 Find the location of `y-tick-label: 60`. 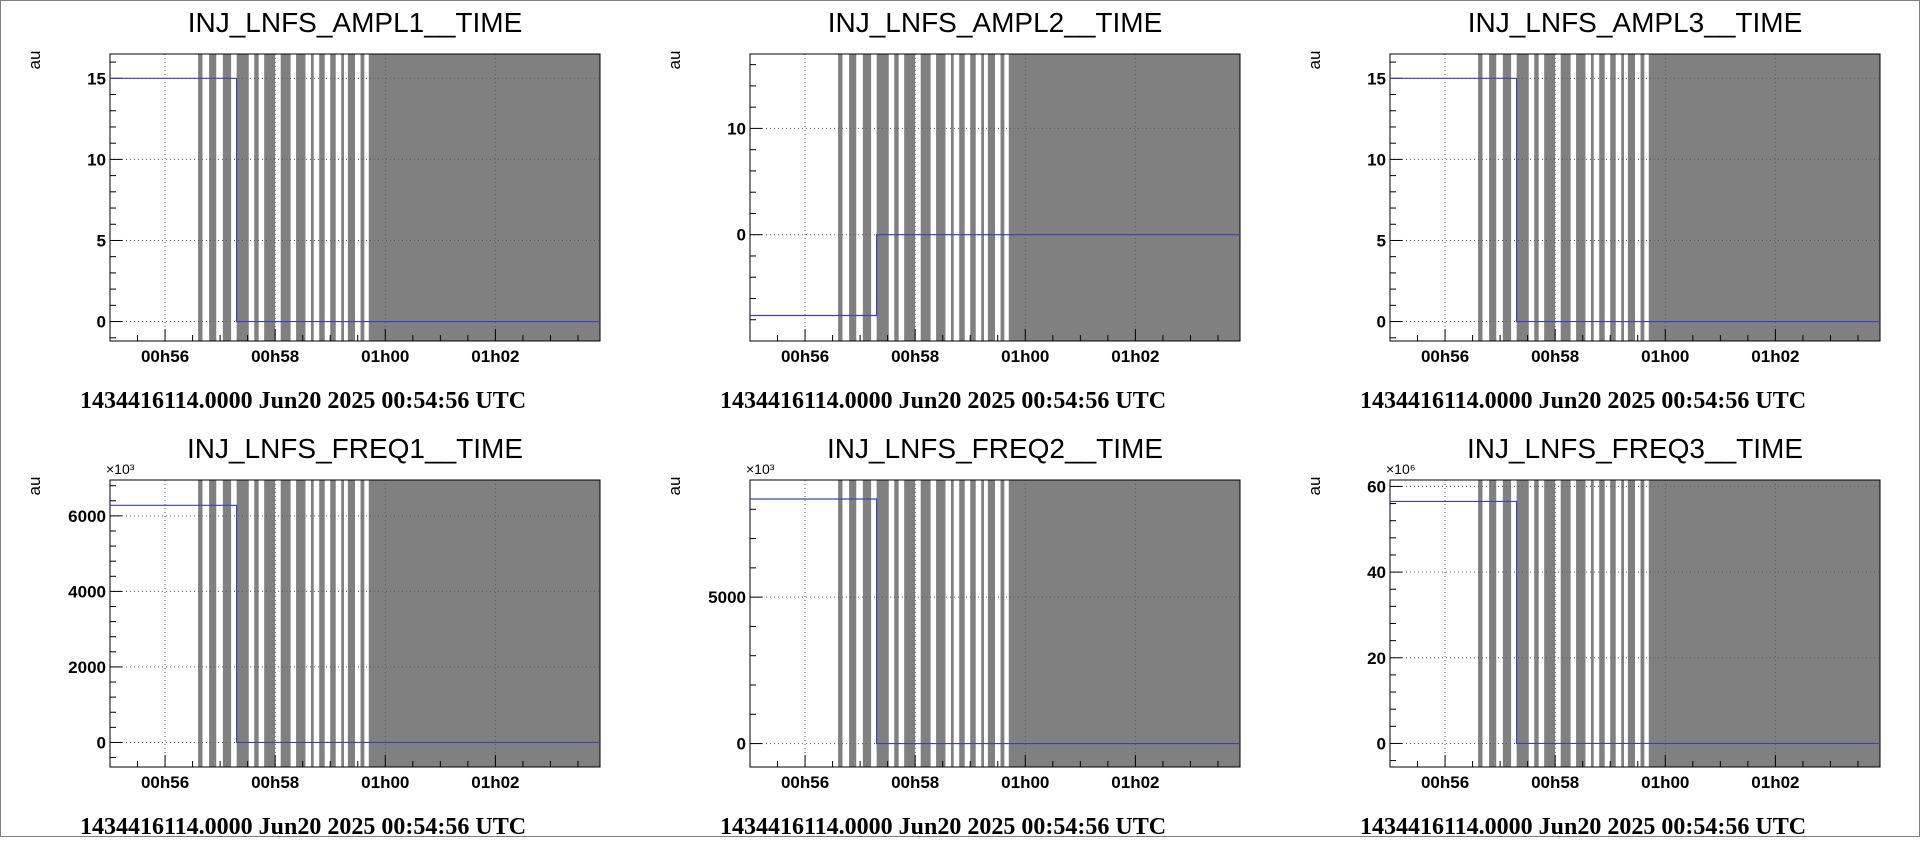

y-tick-label: 60 is located at coordinates (1376, 486).